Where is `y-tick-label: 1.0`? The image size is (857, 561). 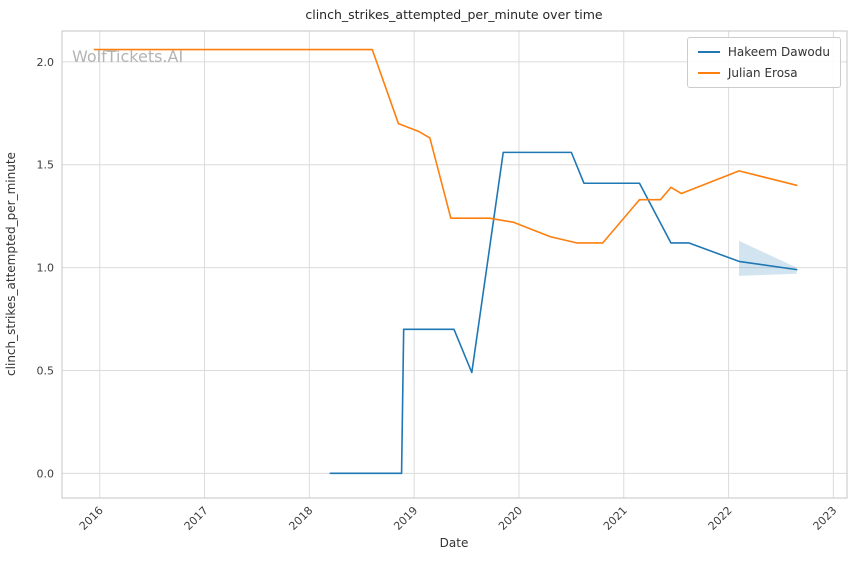 y-tick-label: 1.0 is located at coordinates (46, 268).